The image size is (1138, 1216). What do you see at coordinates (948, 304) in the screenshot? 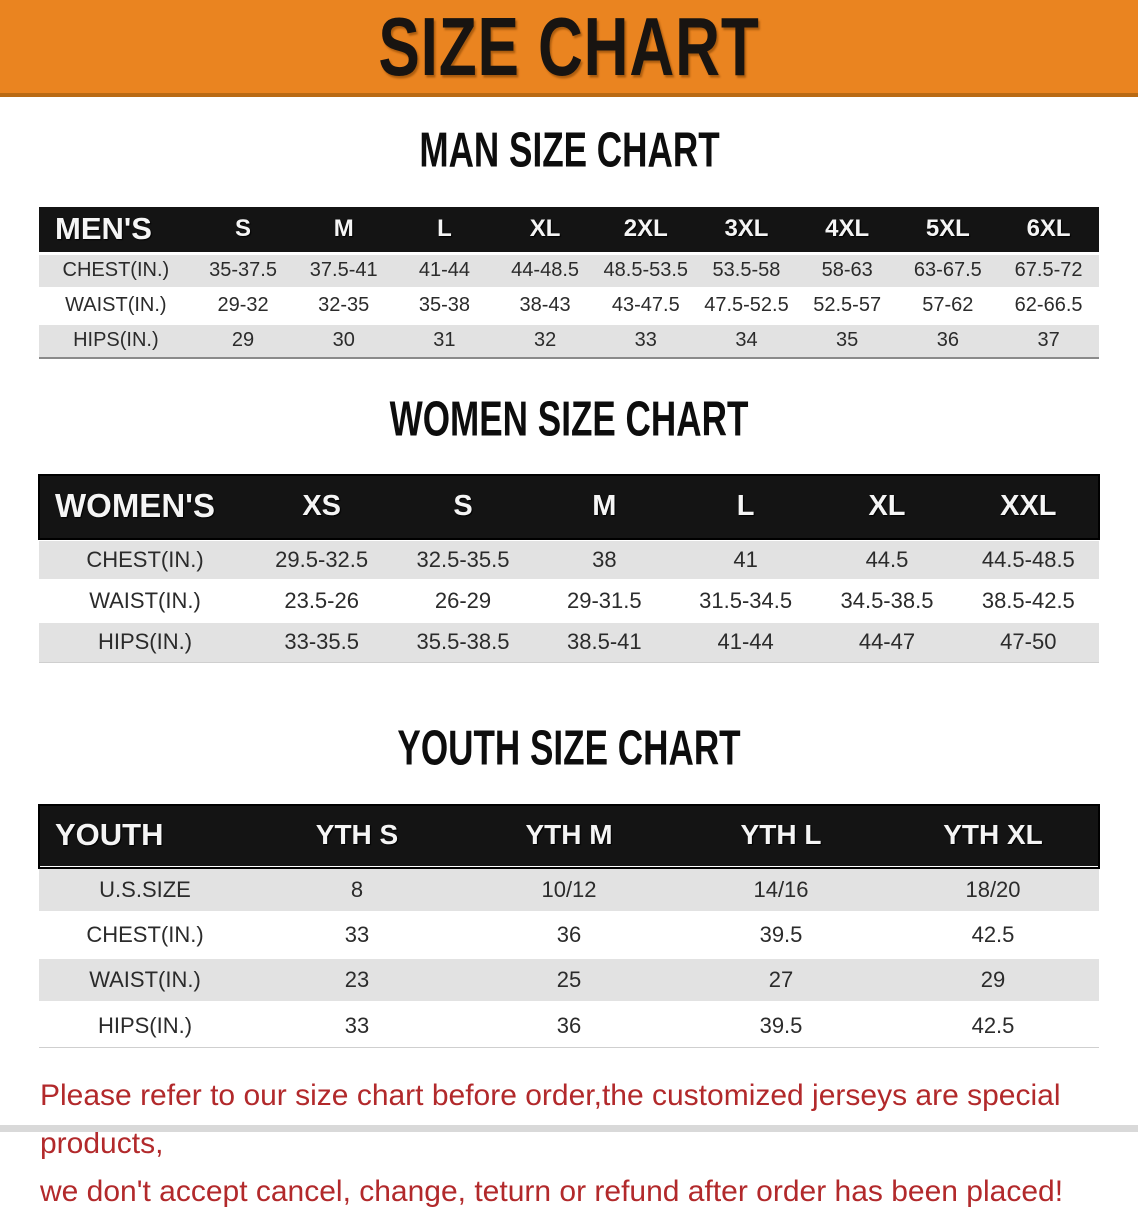
I see `size-value: 57-62` at bounding box center [948, 304].